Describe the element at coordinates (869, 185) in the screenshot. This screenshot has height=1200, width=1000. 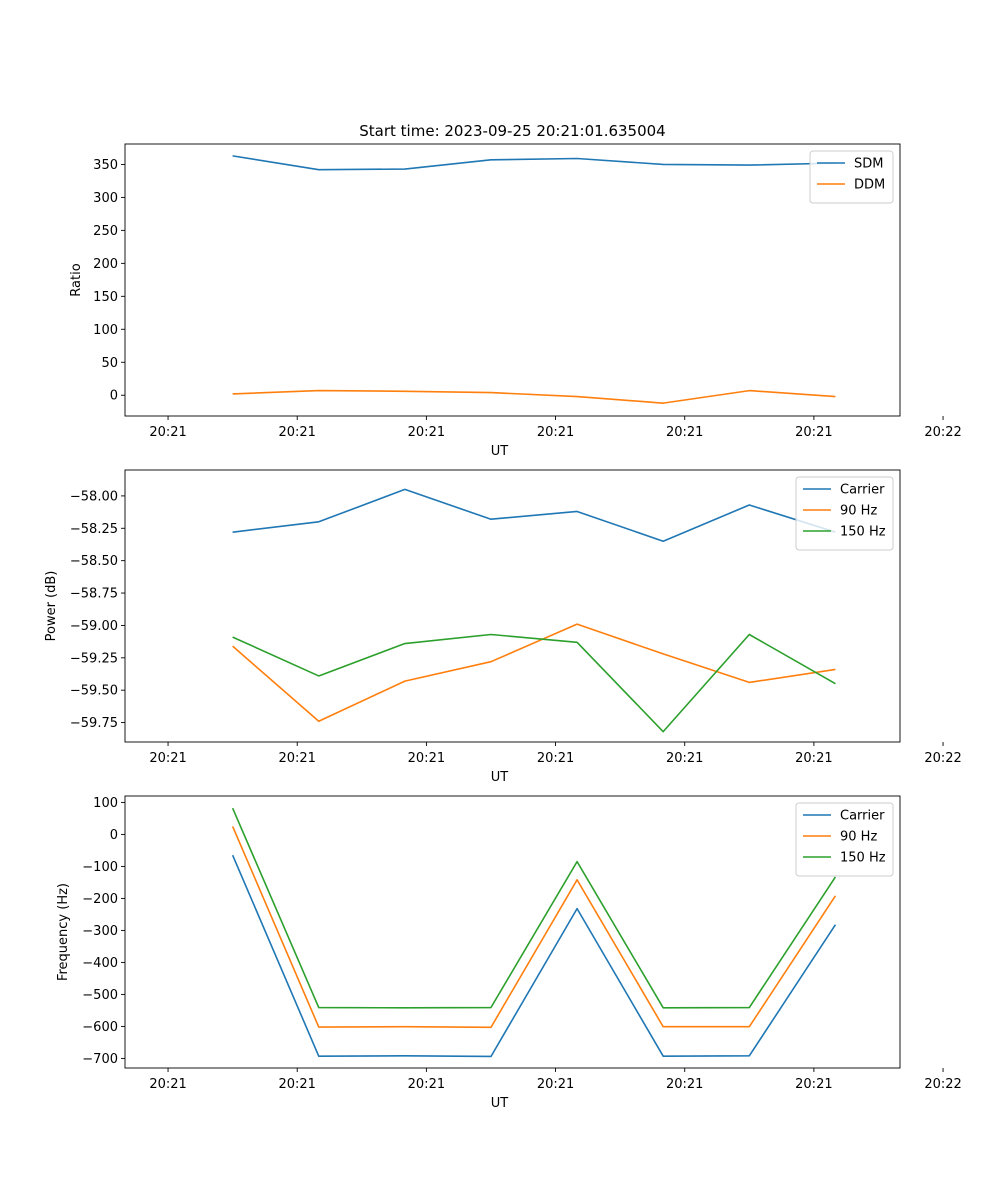
I see `legend-label-ddm: DDM` at that location.